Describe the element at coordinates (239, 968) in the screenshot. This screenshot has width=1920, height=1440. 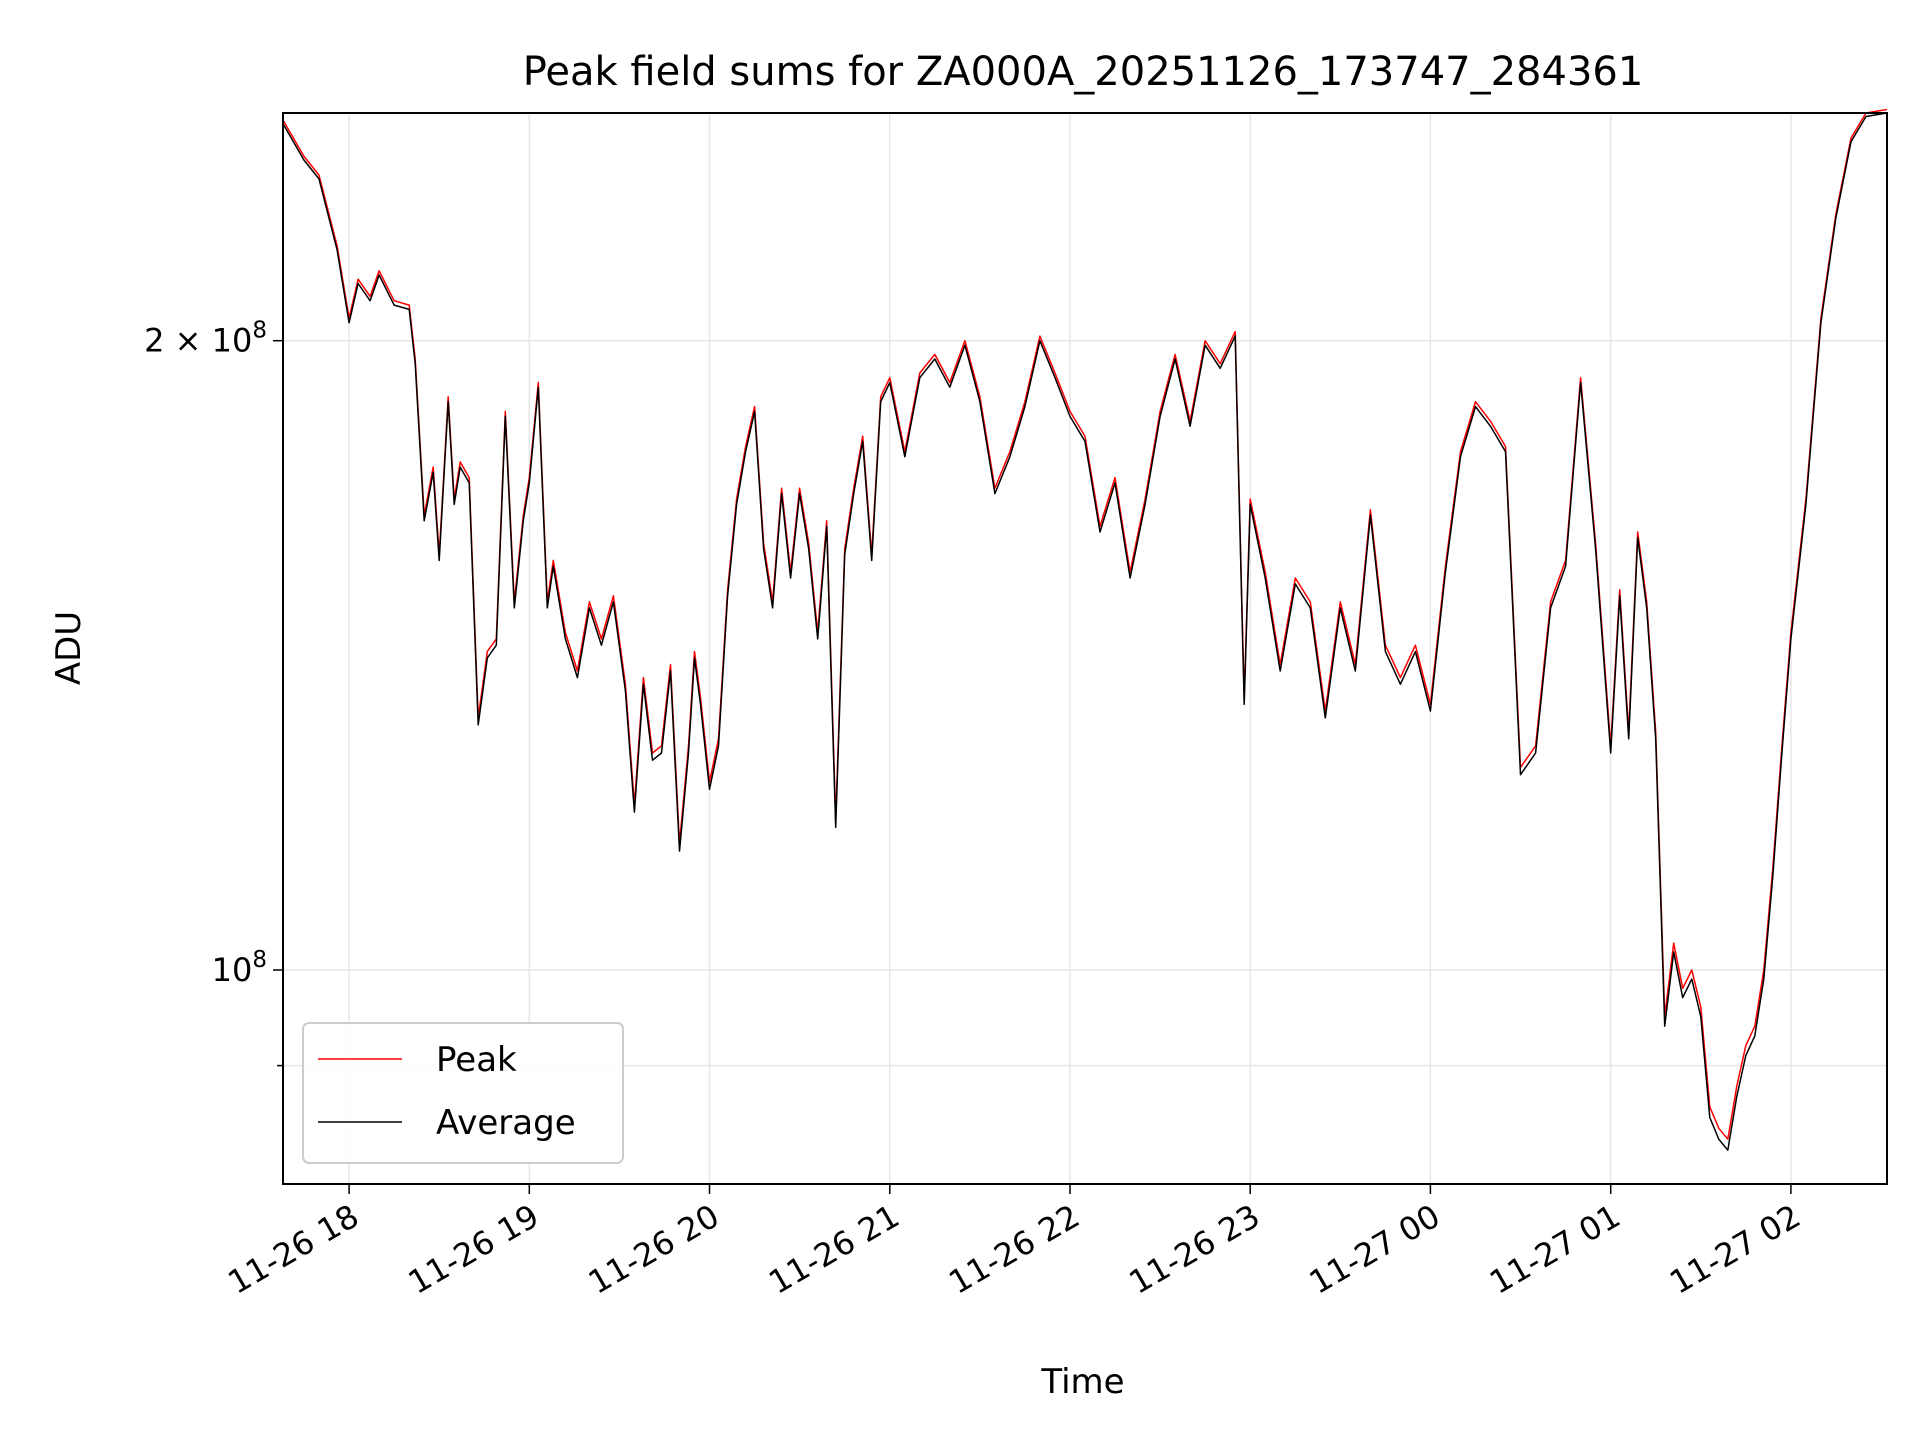
I see `y-tick-label: 108` at that location.